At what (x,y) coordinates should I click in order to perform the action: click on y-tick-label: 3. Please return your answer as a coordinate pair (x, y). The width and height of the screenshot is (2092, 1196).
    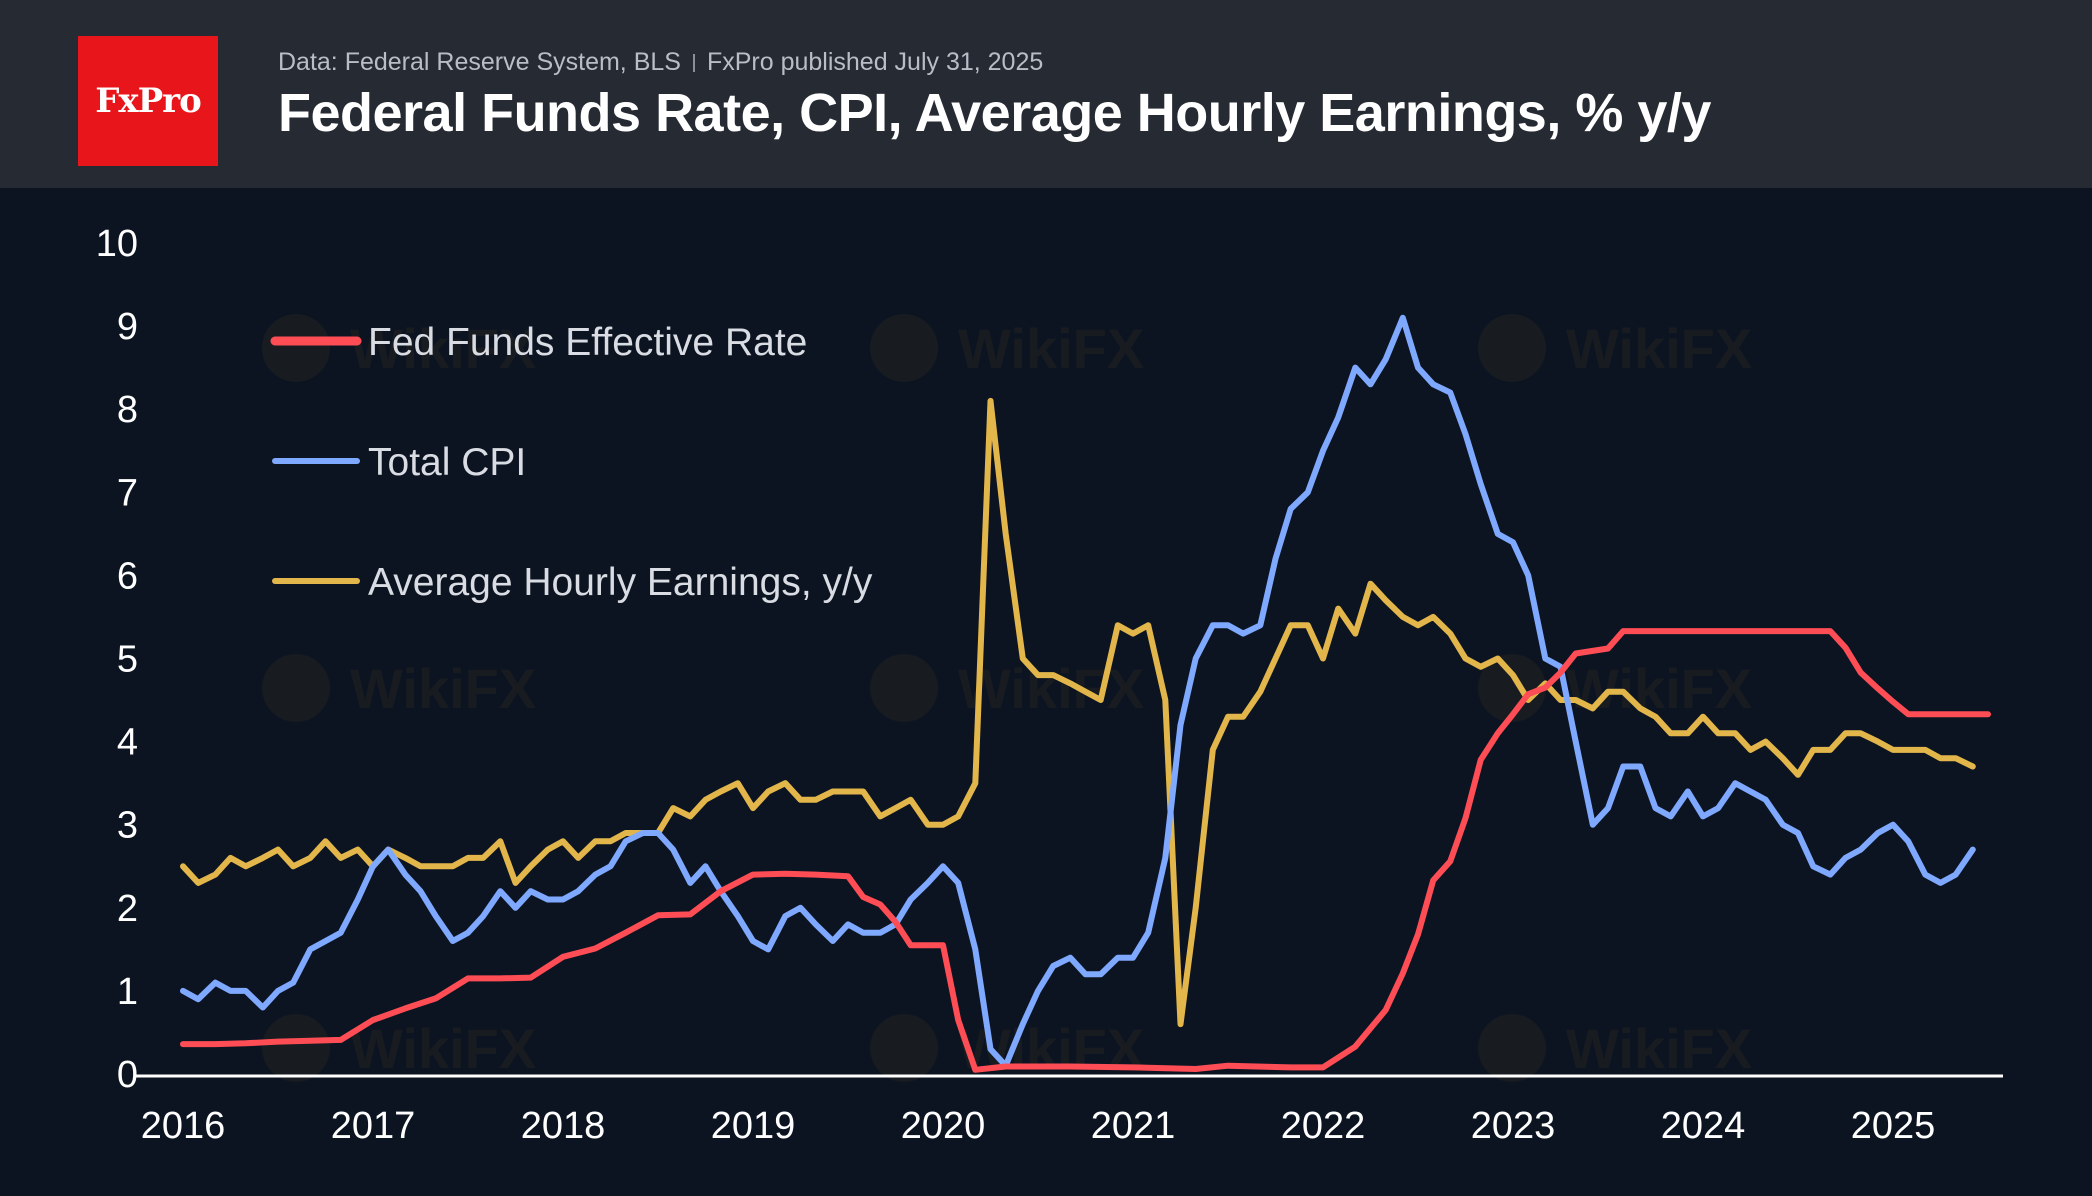
    Looking at the image, I should click on (127, 826).